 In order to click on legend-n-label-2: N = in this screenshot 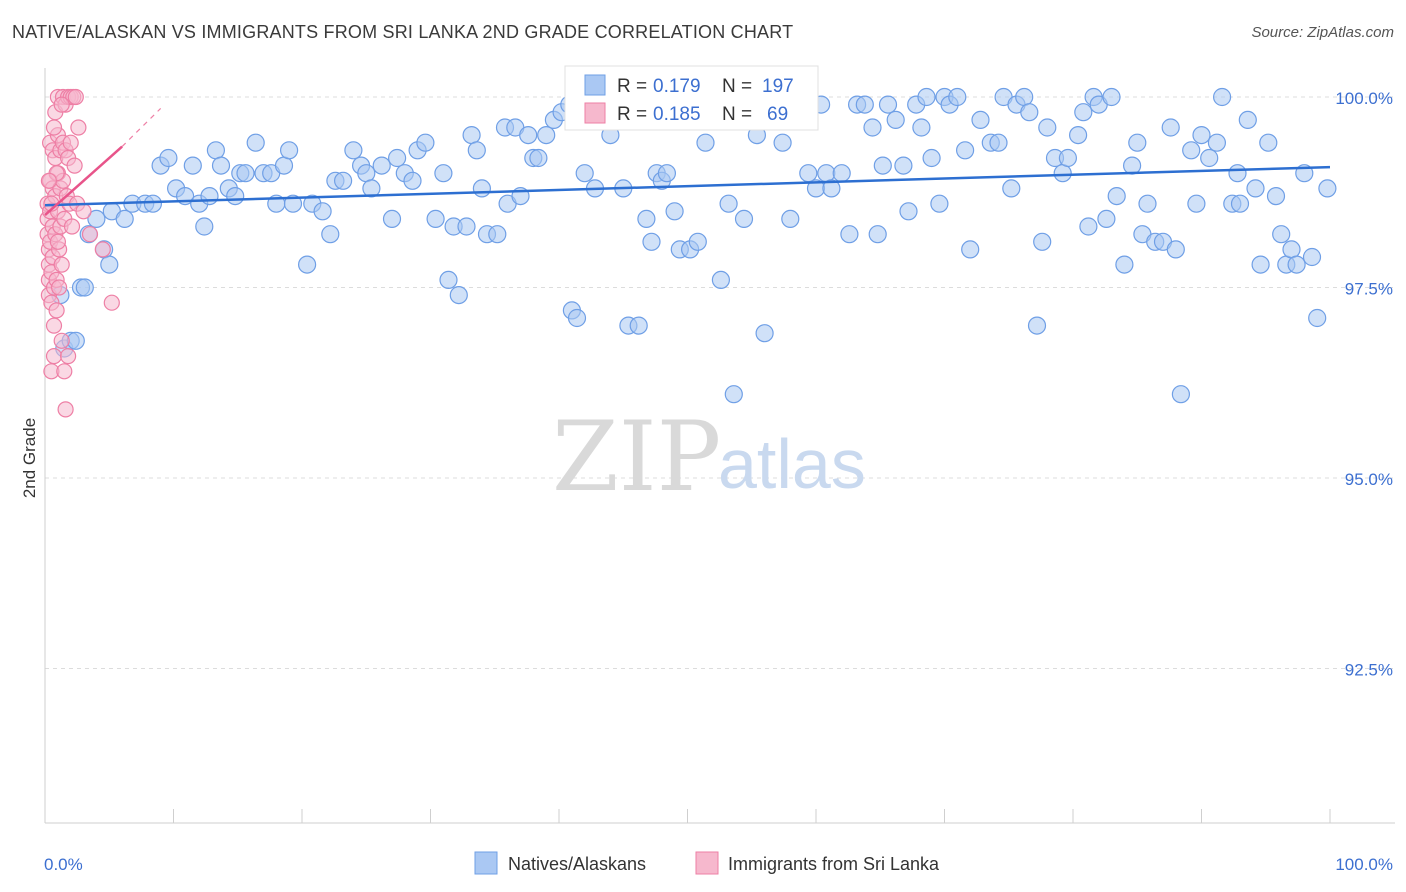, I will do `click(737, 114)`.